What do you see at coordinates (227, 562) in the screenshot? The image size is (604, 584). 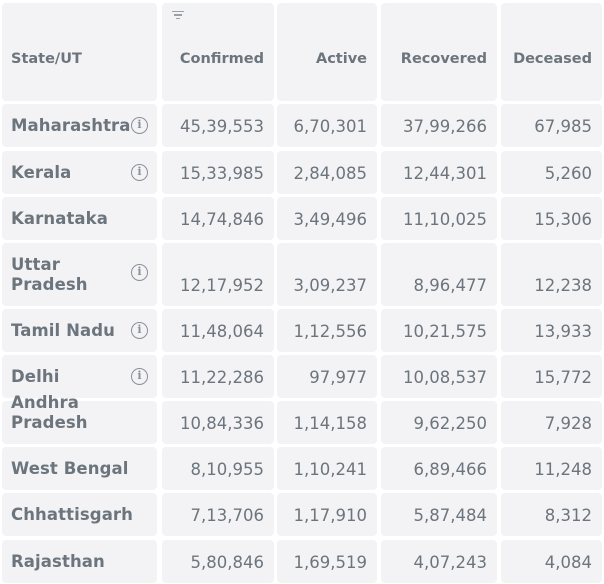 I see `value-confirmed: 5,80,846` at bounding box center [227, 562].